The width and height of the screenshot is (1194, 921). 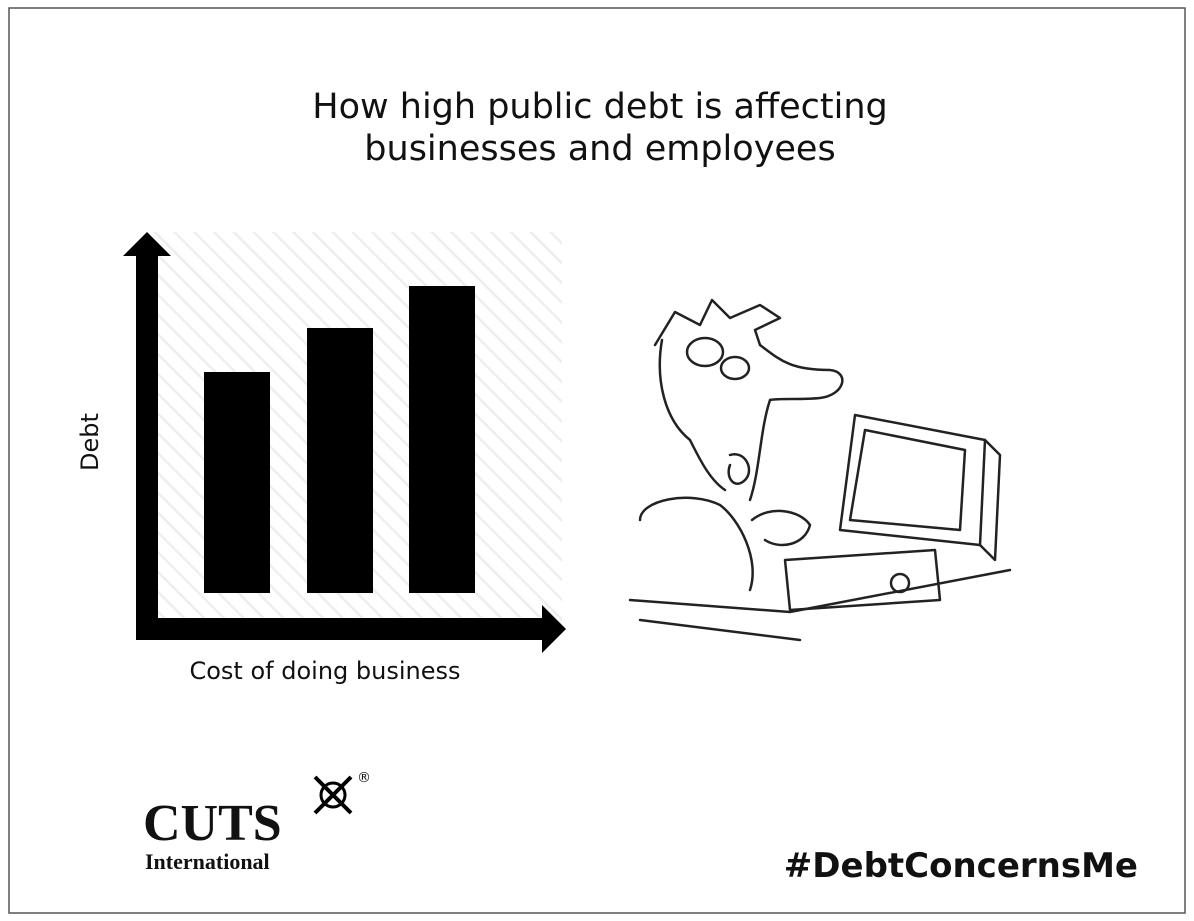 I want to click on logo-registered: ®, so click(x=364, y=778).